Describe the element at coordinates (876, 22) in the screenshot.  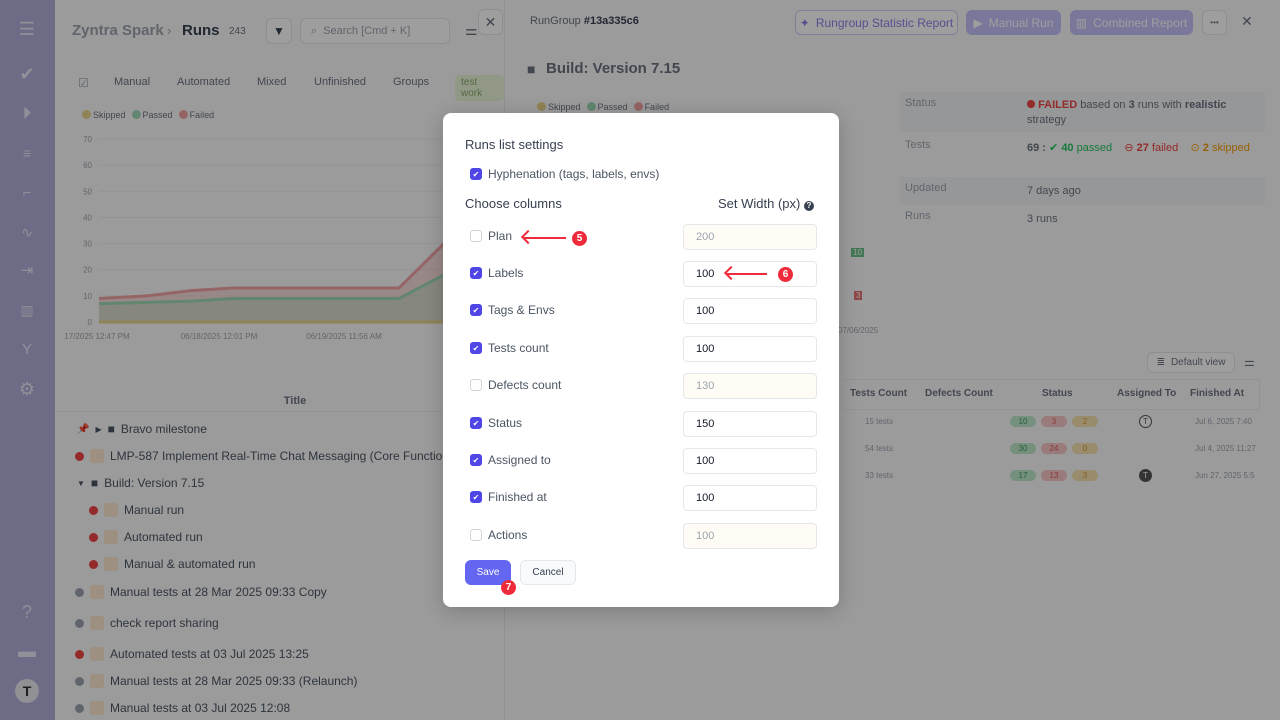
I see `rungroup-statistic-report-button: ✦ Rungroup Statistic Report` at that location.